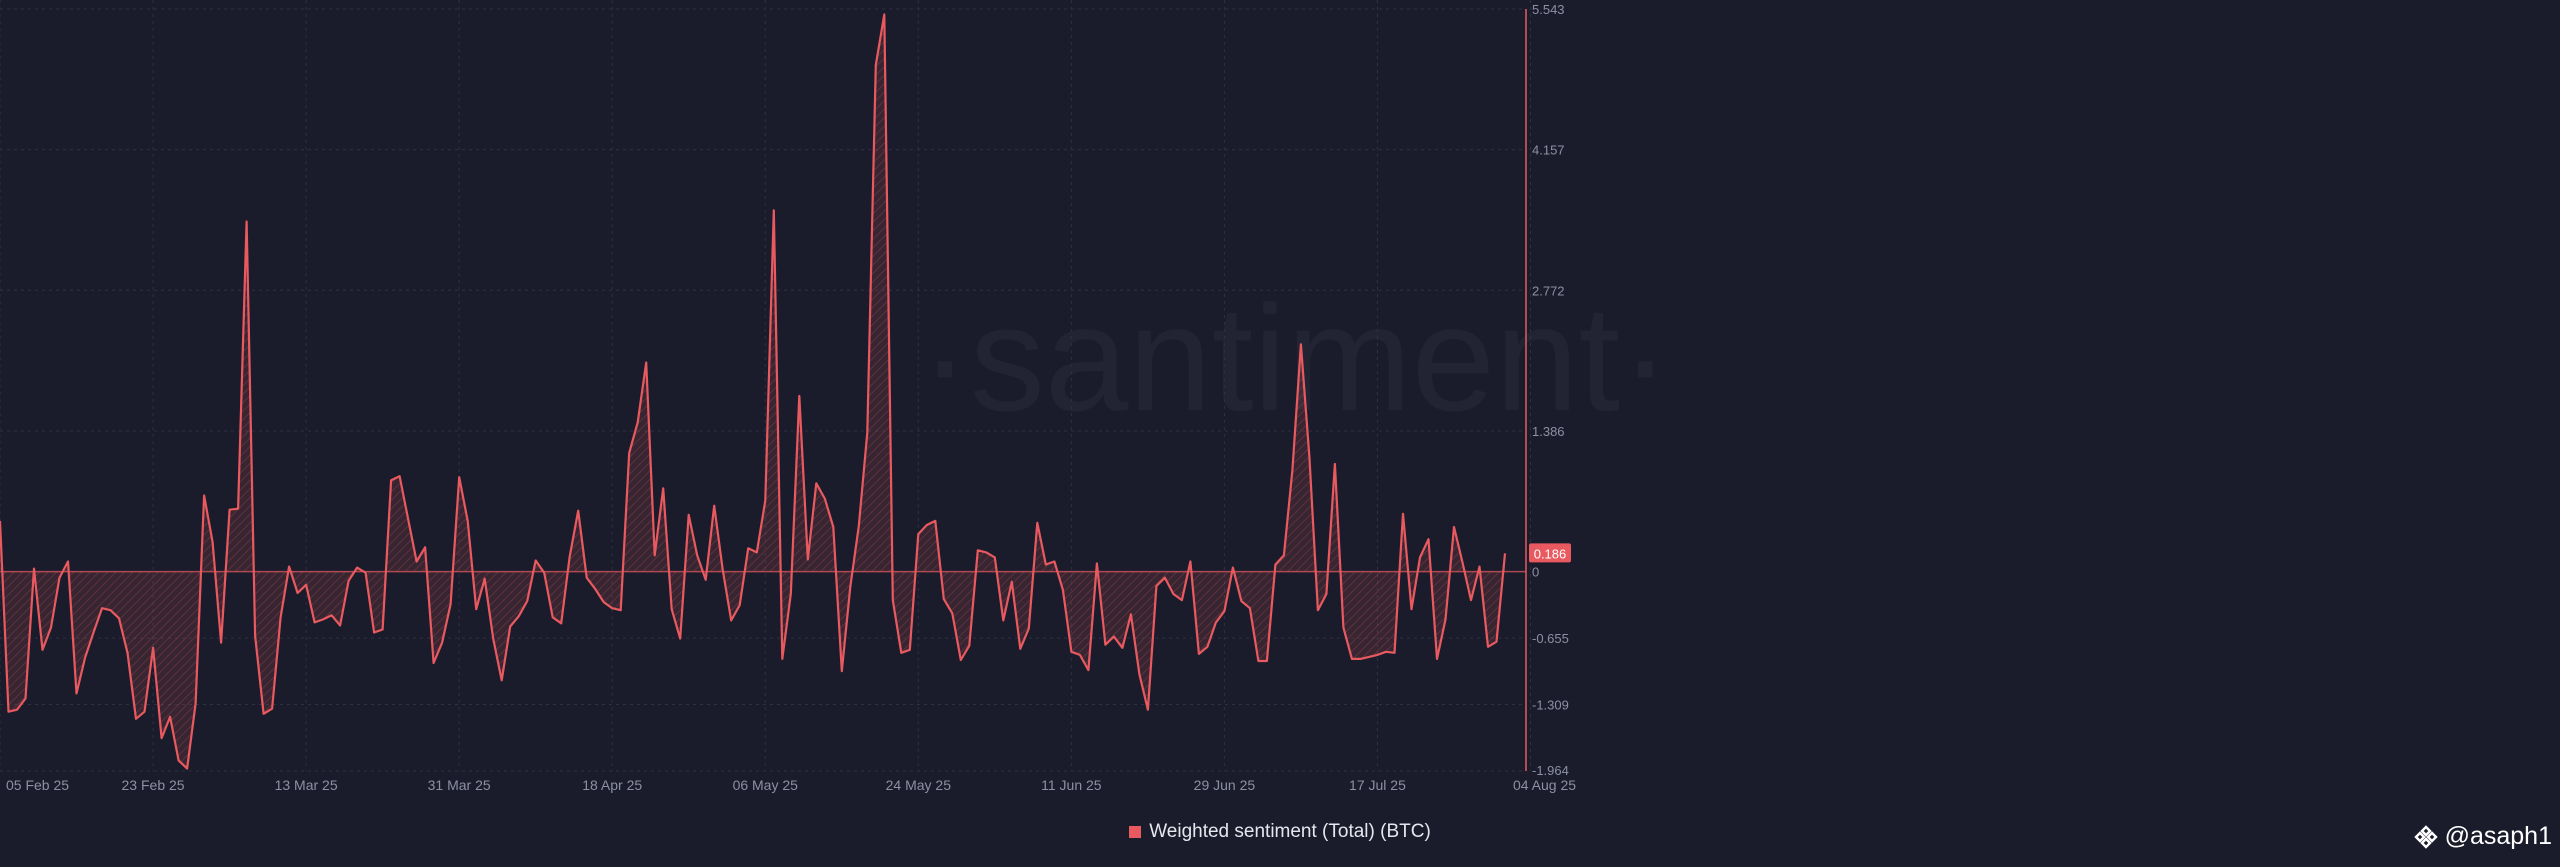 The height and width of the screenshot is (867, 2560). Describe the element at coordinates (1290, 831) in the screenshot. I see `legend-label: Weighted sentiment (Total) (BTC)` at that location.